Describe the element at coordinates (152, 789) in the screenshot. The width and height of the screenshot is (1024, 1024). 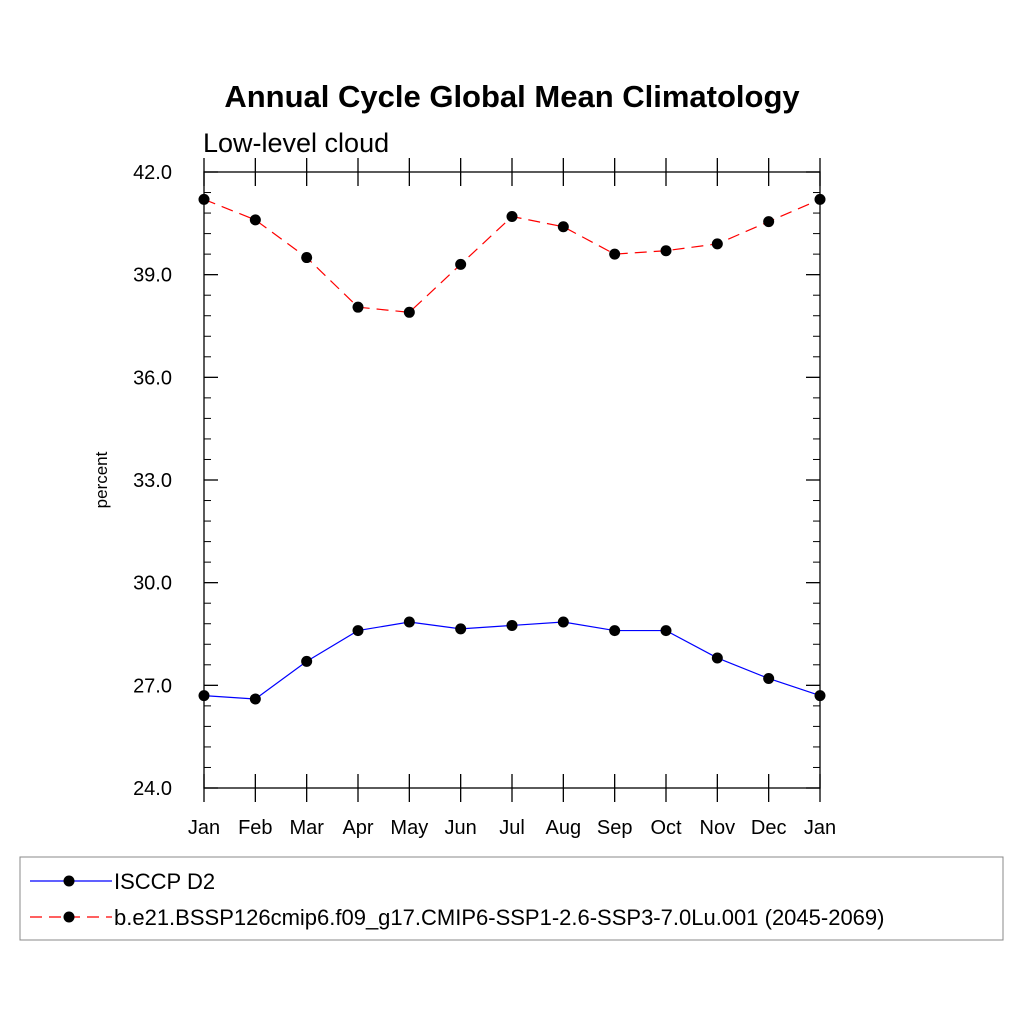
I see `y-tick-label: 24.0` at that location.